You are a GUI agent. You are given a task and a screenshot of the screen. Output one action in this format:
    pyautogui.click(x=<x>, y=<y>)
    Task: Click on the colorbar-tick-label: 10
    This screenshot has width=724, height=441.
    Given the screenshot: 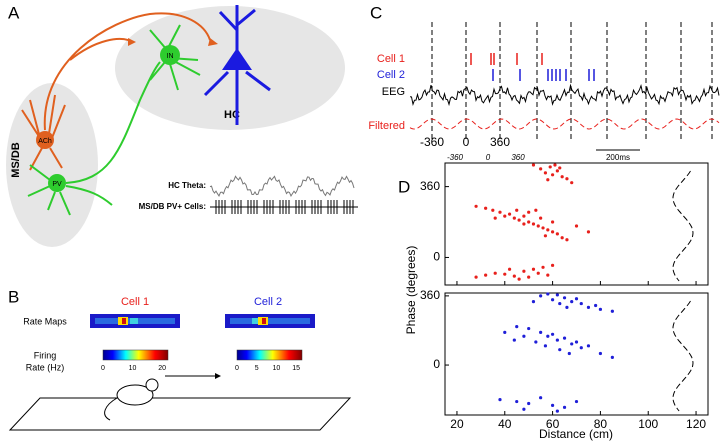 What is the action you would take?
    pyautogui.click(x=133, y=368)
    